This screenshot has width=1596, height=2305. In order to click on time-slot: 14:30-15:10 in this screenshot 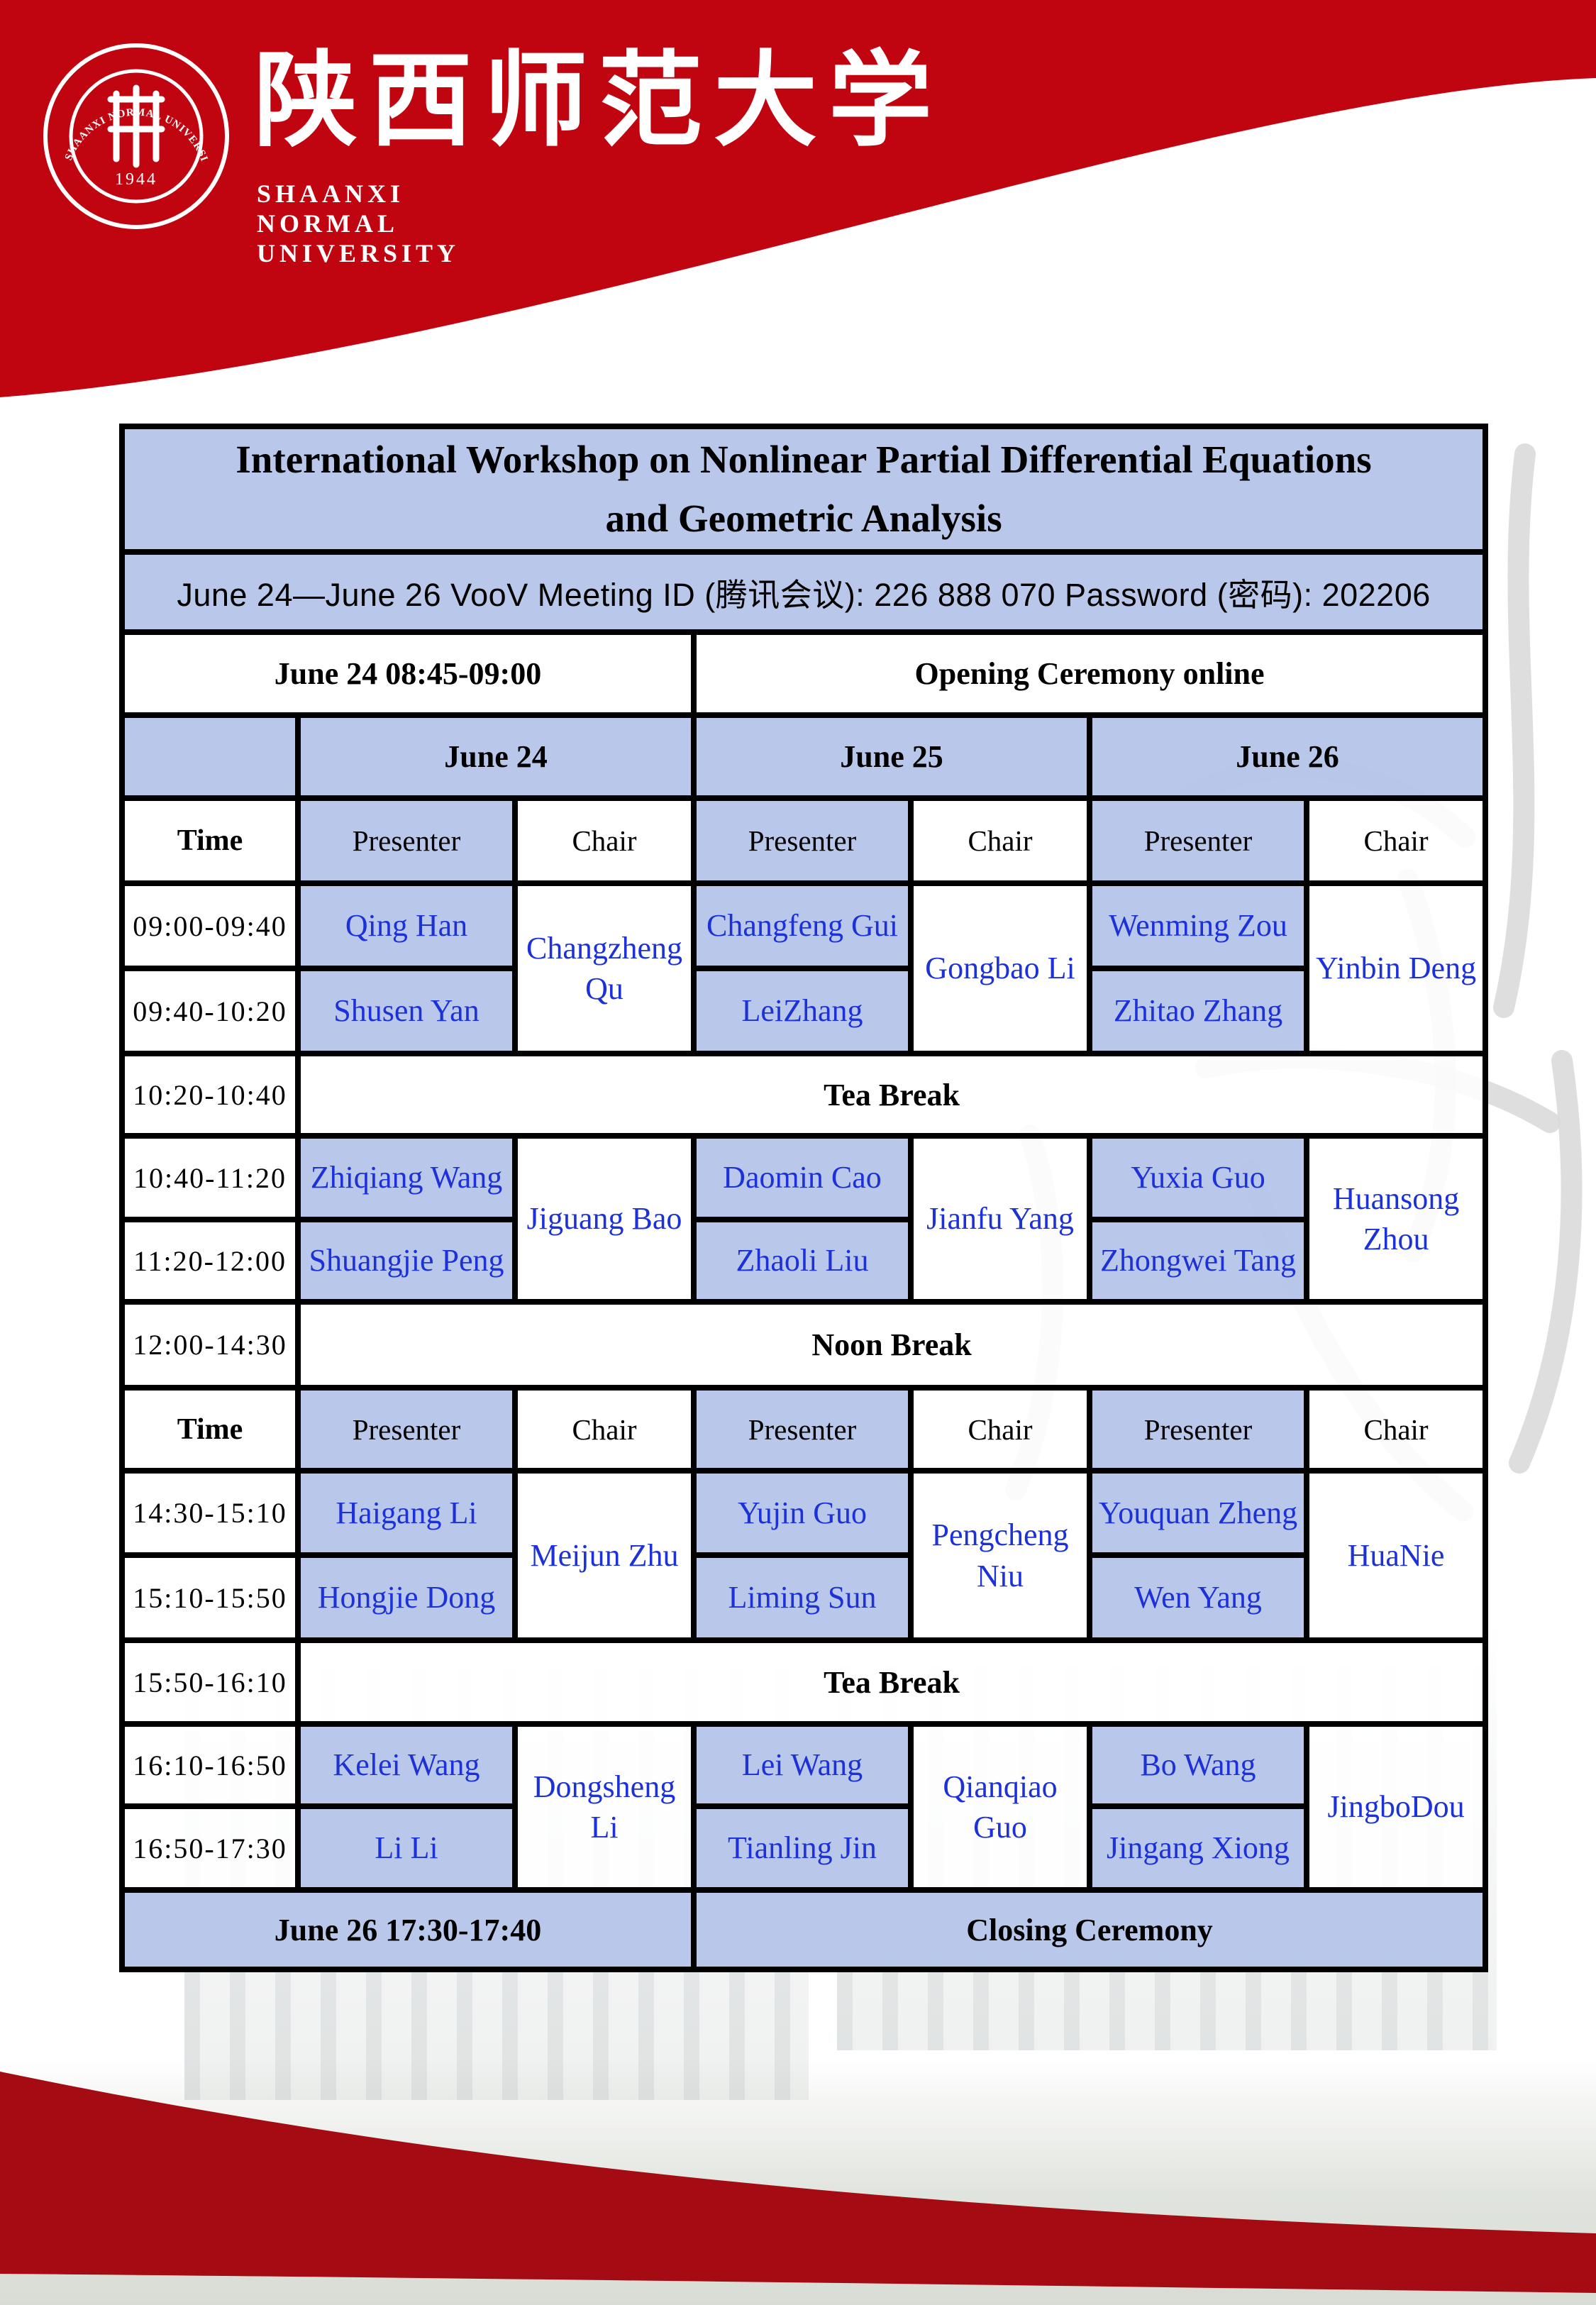, I will do `click(210, 1513)`.